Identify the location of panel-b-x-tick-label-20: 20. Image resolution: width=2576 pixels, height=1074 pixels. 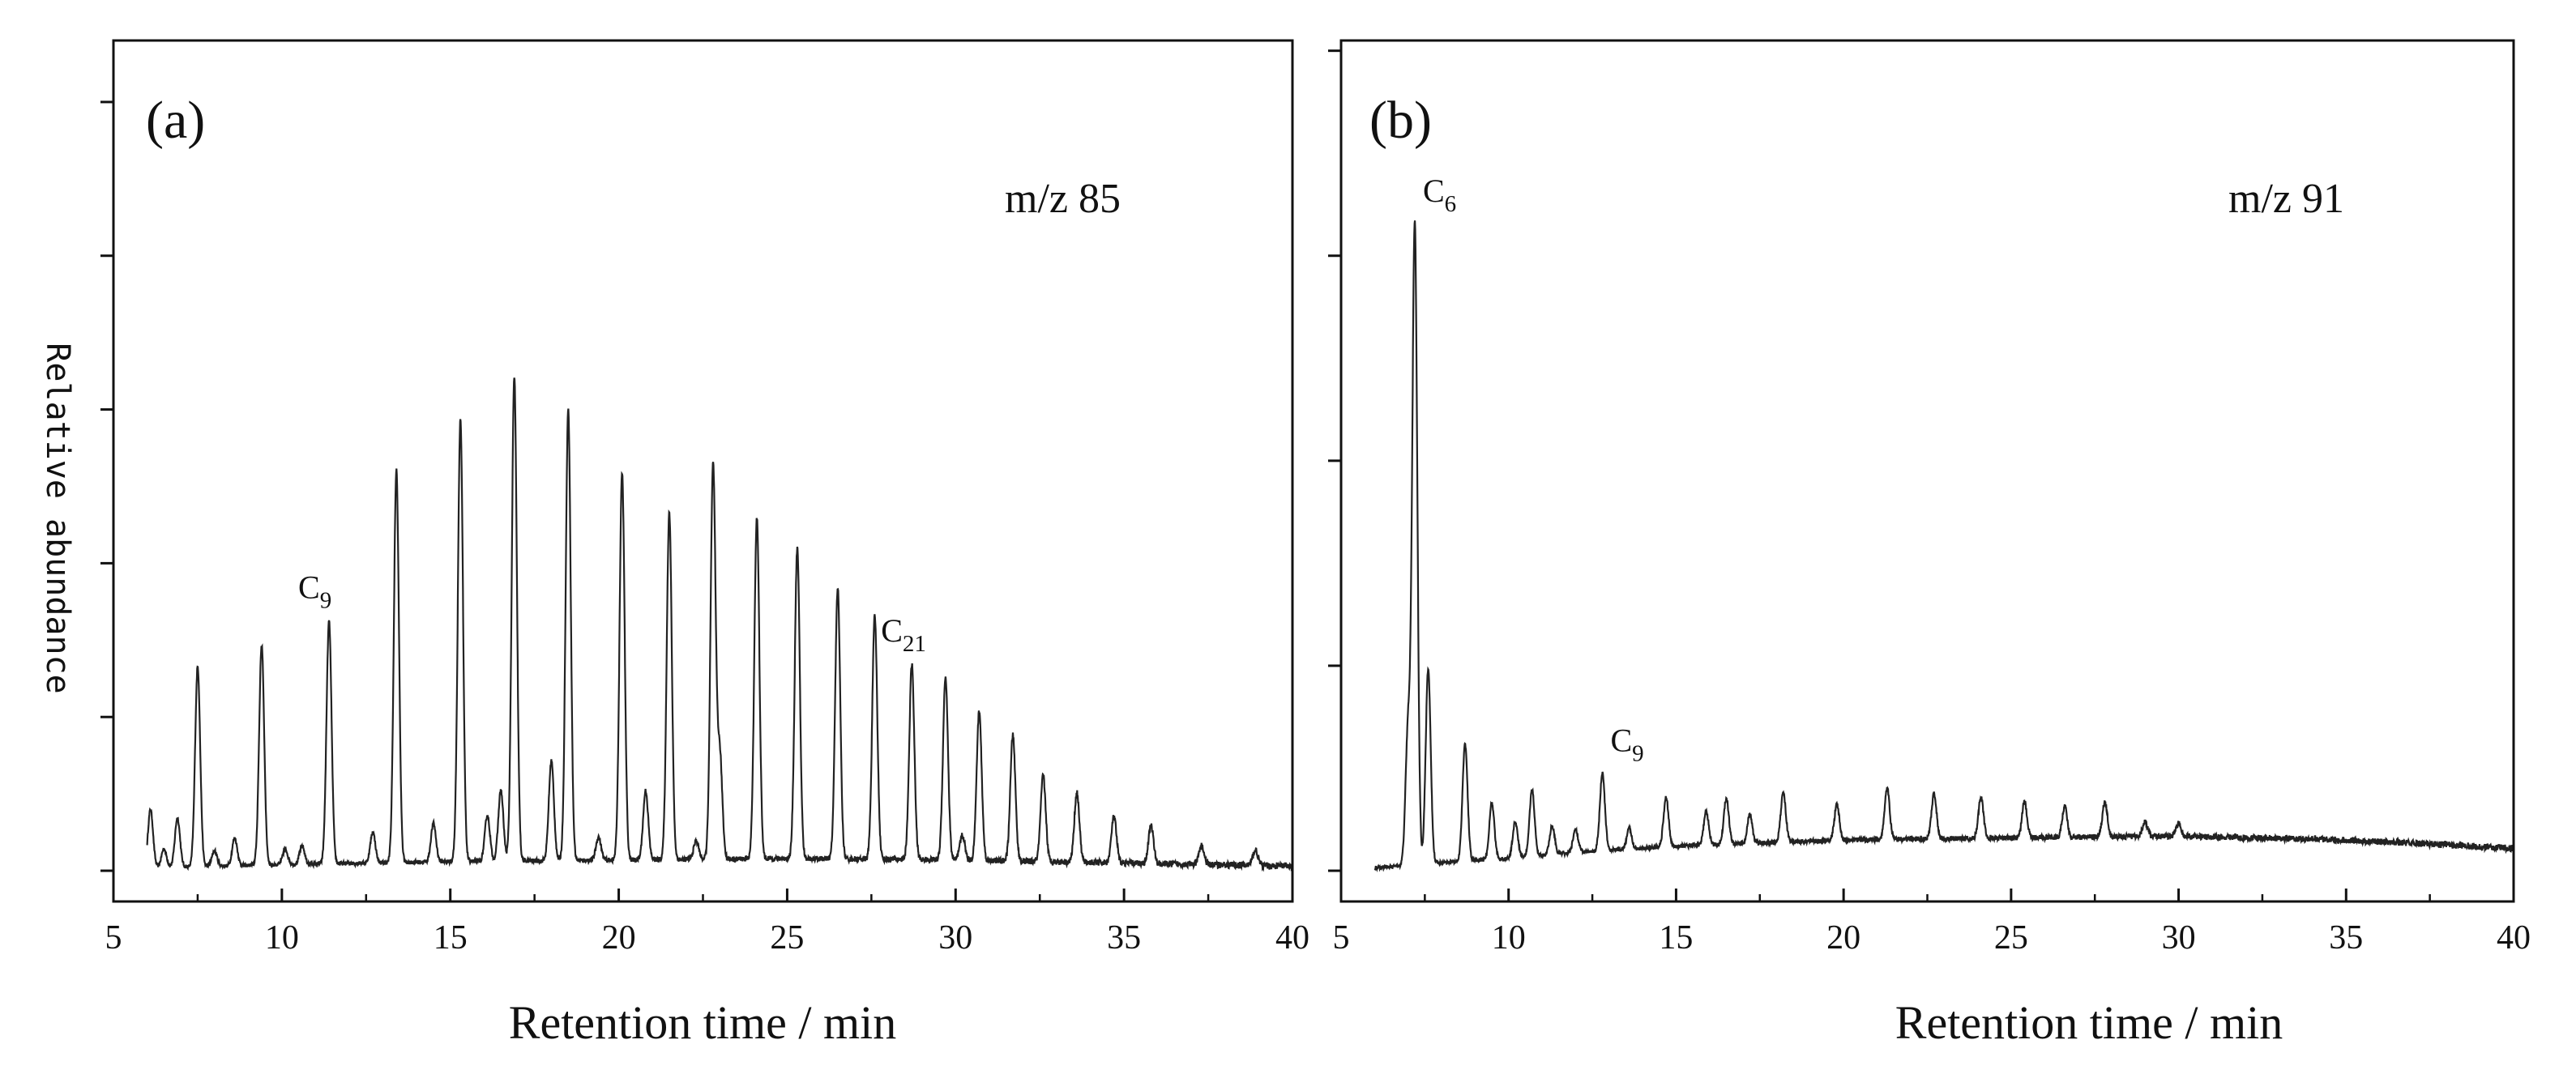
(1843, 938).